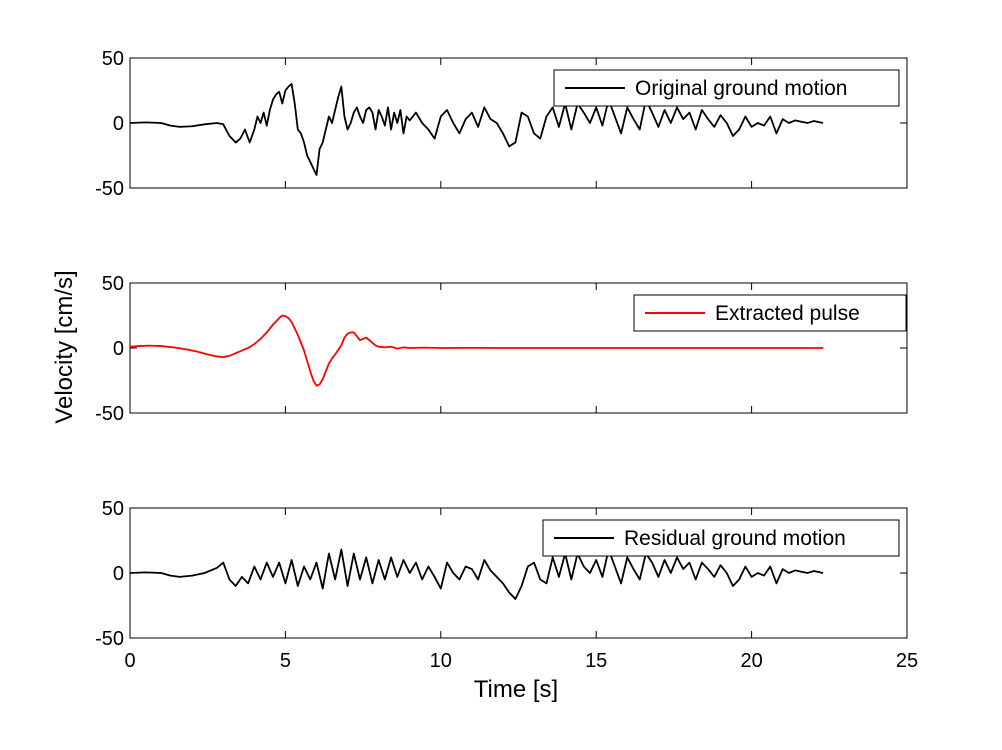  Describe the element at coordinates (129, 661) in the screenshot. I see `x-tick-label: 0` at that location.